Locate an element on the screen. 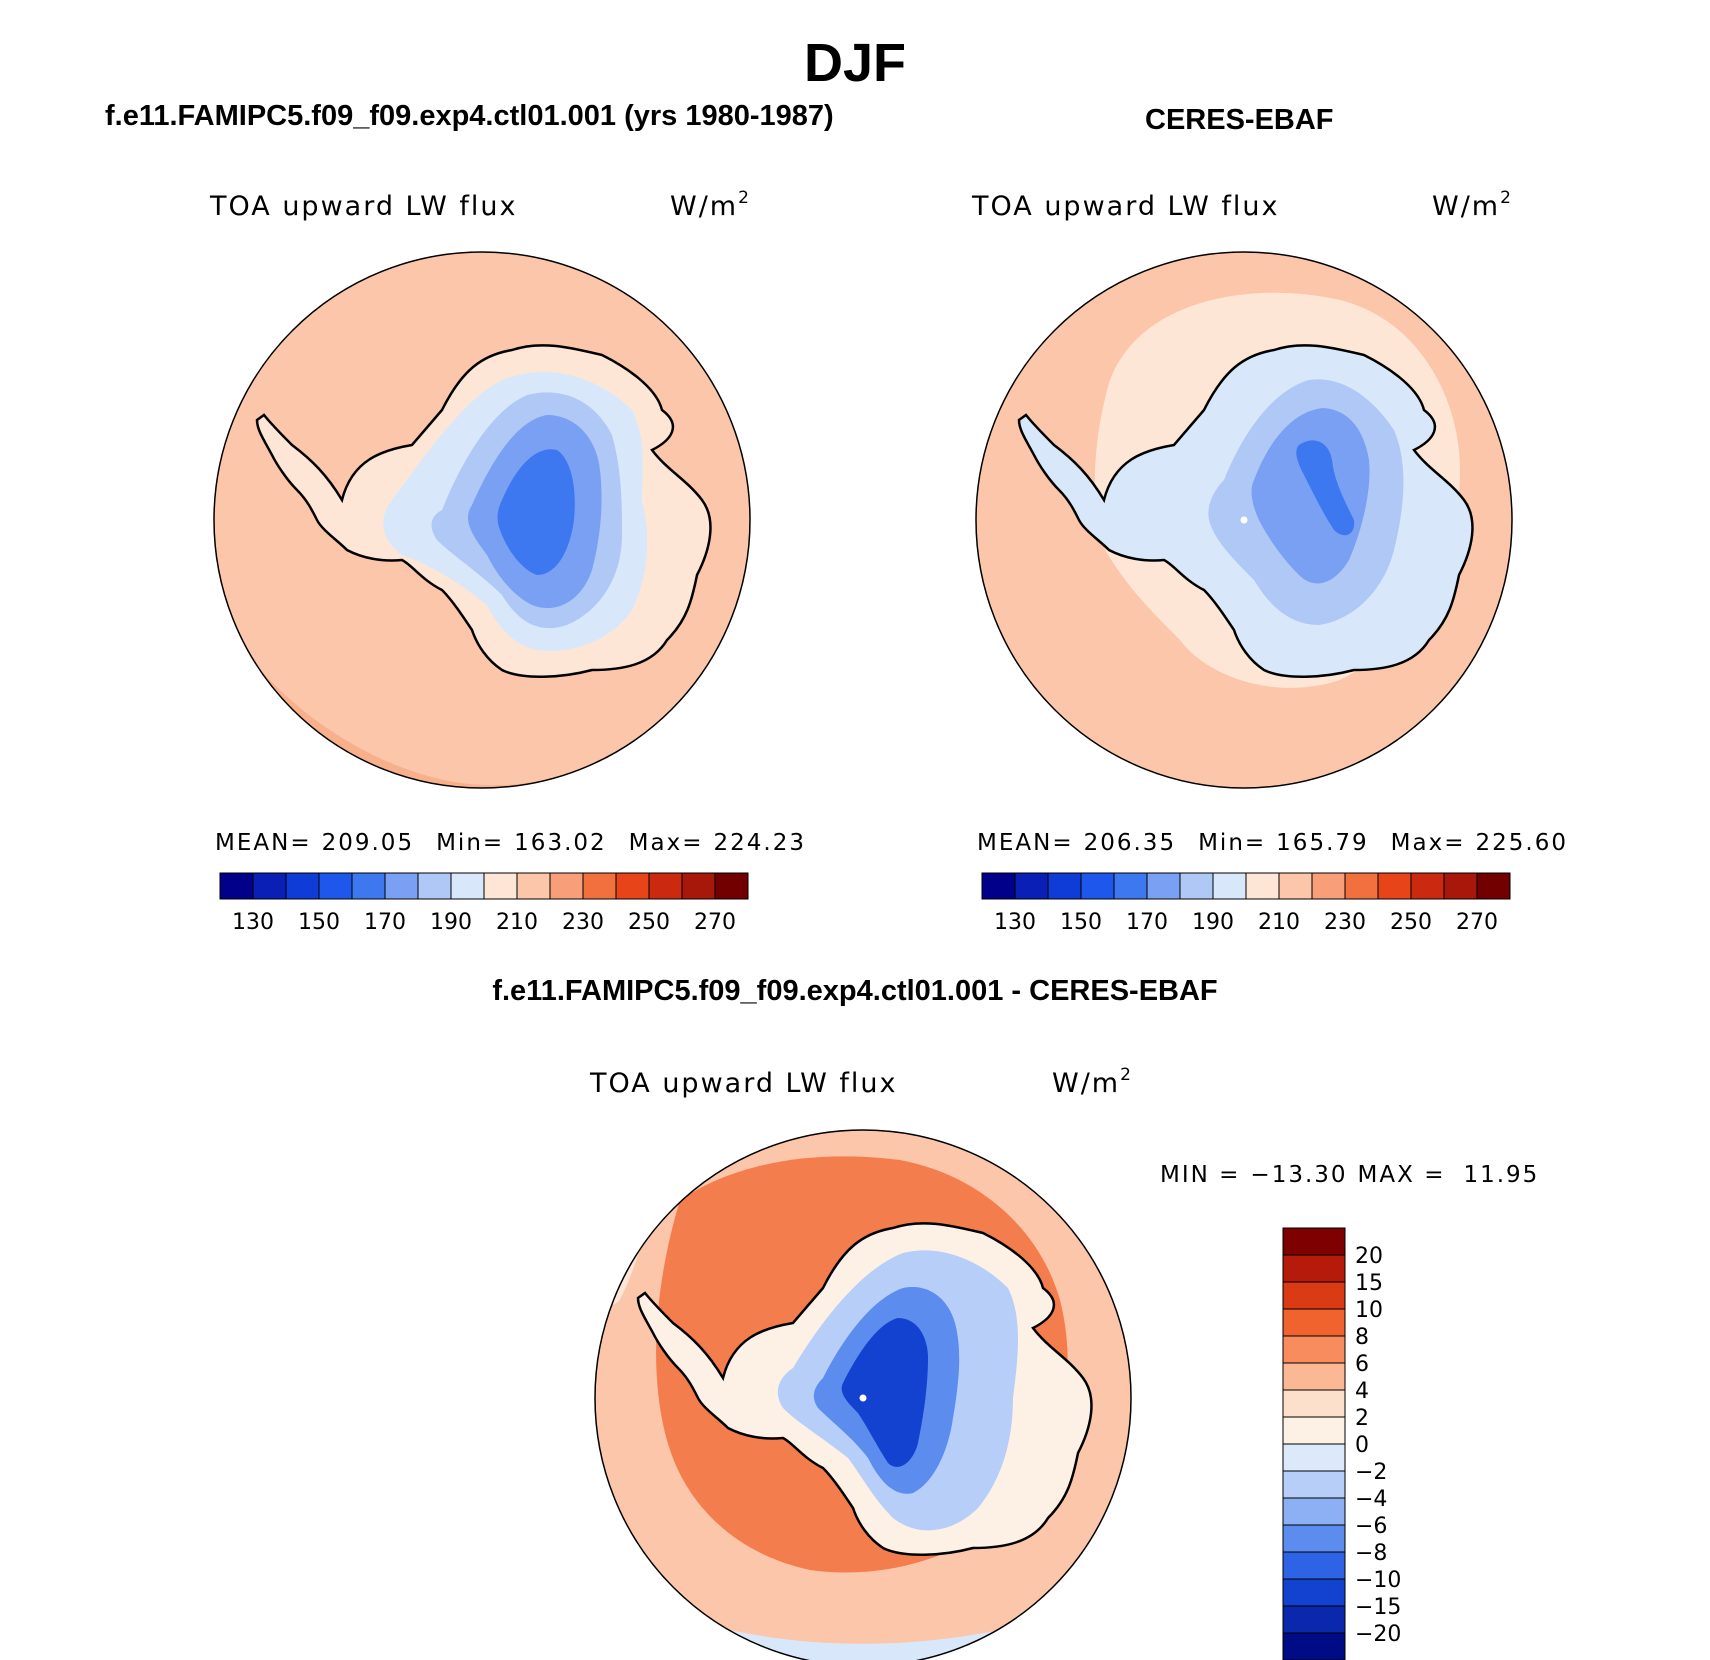 The image size is (1710, 1660). colorbar-tick-label: 6 is located at coordinates (1362, 1364).